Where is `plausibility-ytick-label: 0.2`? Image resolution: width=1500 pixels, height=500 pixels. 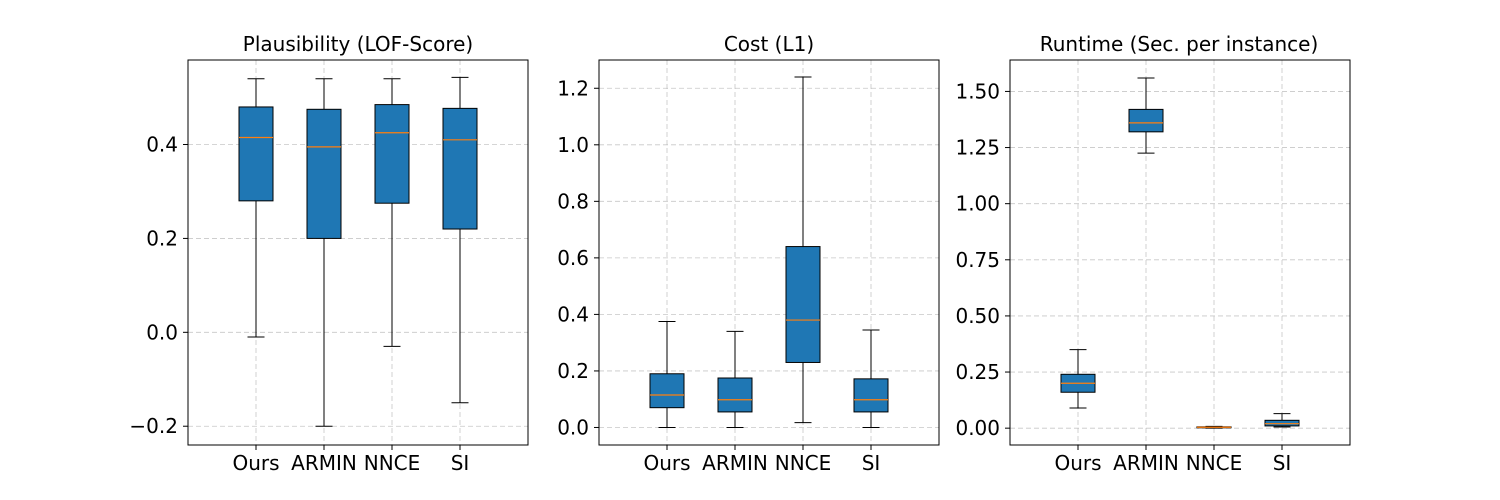
plausibility-ytick-label: 0.2 is located at coordinates (162, 238).